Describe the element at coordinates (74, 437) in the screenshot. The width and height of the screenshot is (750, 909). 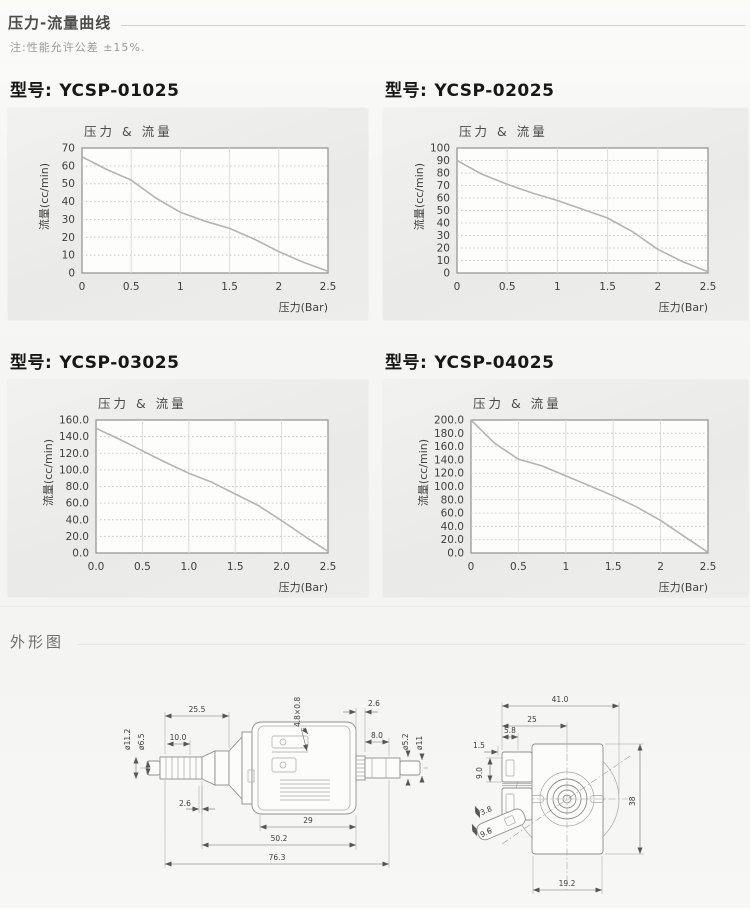
I see `y-tick-label: 140.0` at that location.